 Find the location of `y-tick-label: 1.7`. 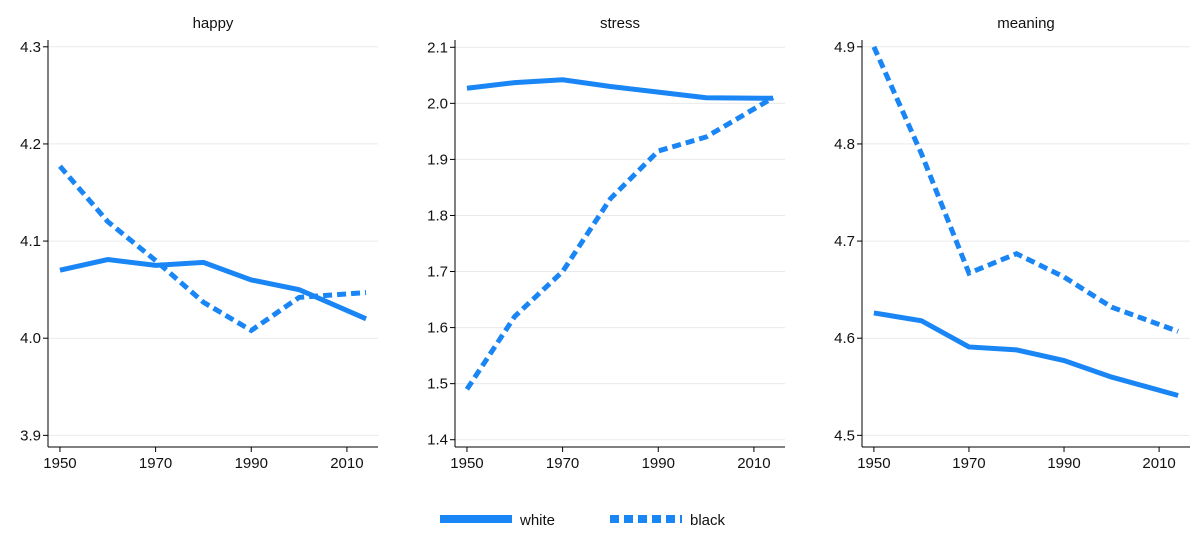

y-tick-label: 1.7 is located at coordinates (437, 272).